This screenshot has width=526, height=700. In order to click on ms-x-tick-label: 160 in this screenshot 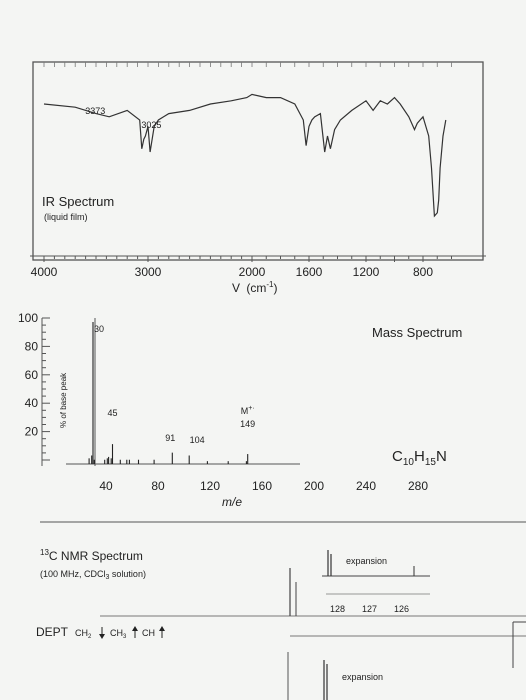, I will do `click(262, 486)`.